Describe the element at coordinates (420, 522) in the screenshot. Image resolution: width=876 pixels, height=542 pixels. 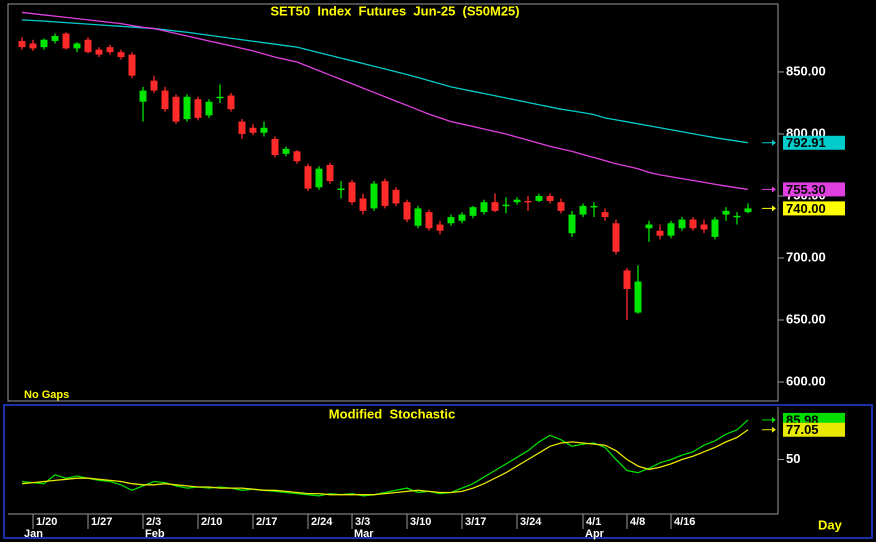
I see `x-tick-label: 3/10` at that location.